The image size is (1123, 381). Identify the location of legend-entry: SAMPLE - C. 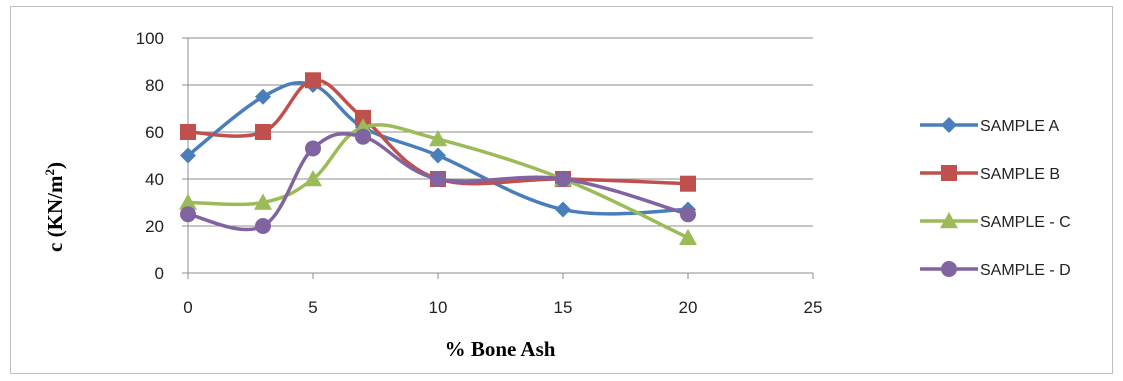
(995, 221).